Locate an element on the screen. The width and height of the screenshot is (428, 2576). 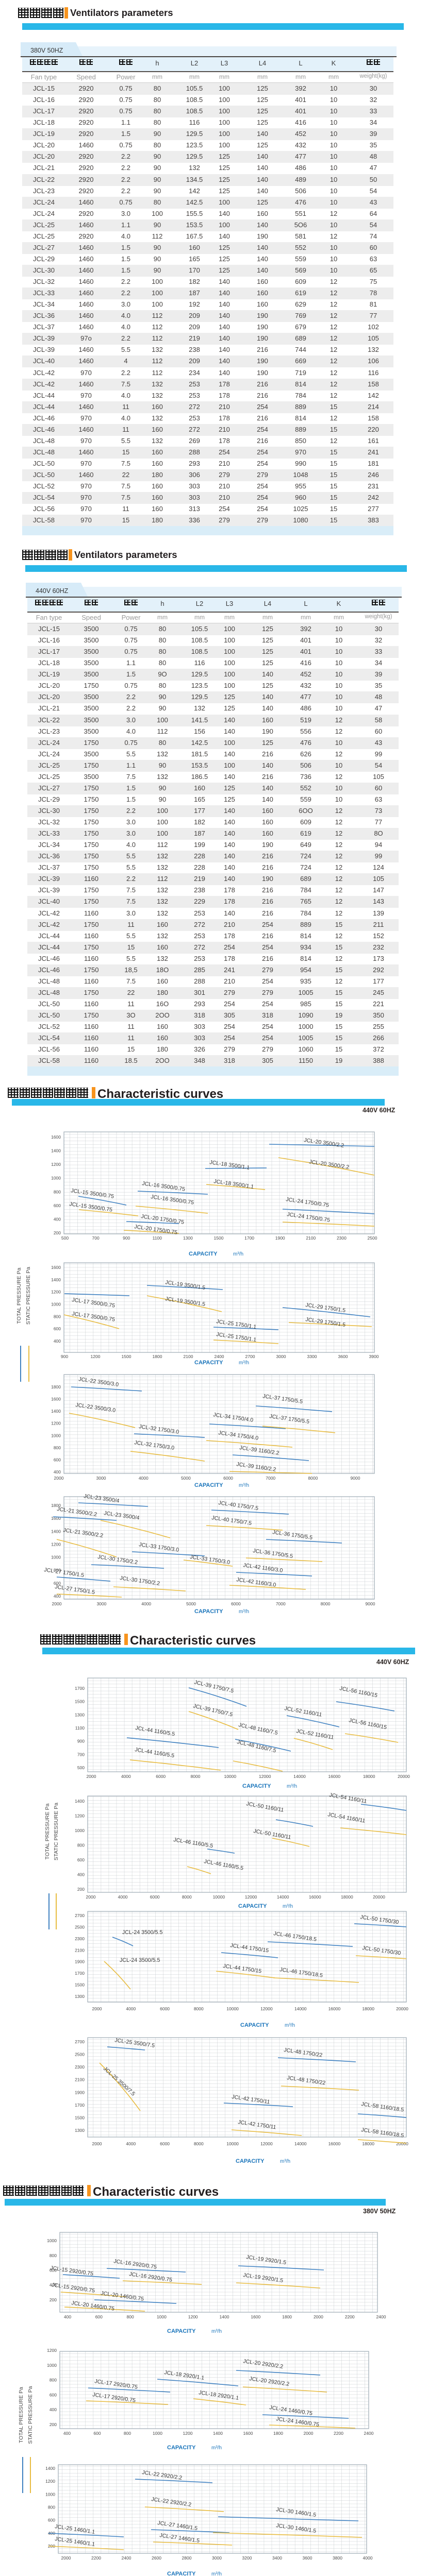
svg-text: 5000 is located at coordinates (186, 1479).